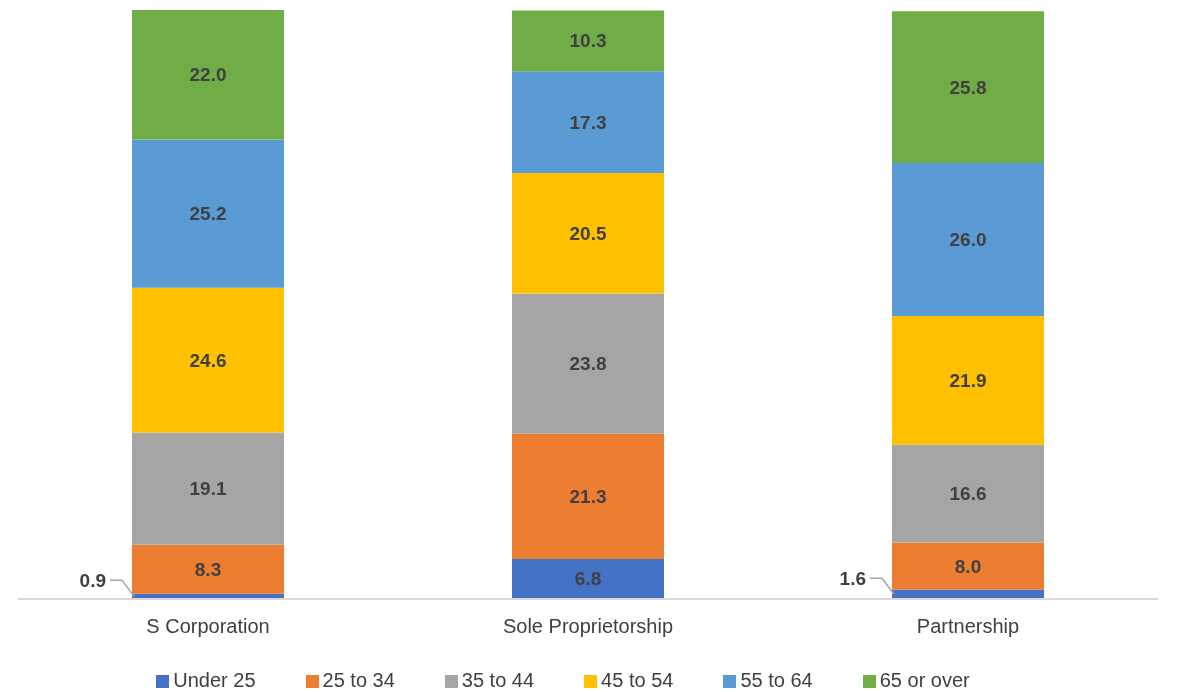 This screenshot has width=1177, height=692. I want to click on data-label: 8.3, so click(208, 569).